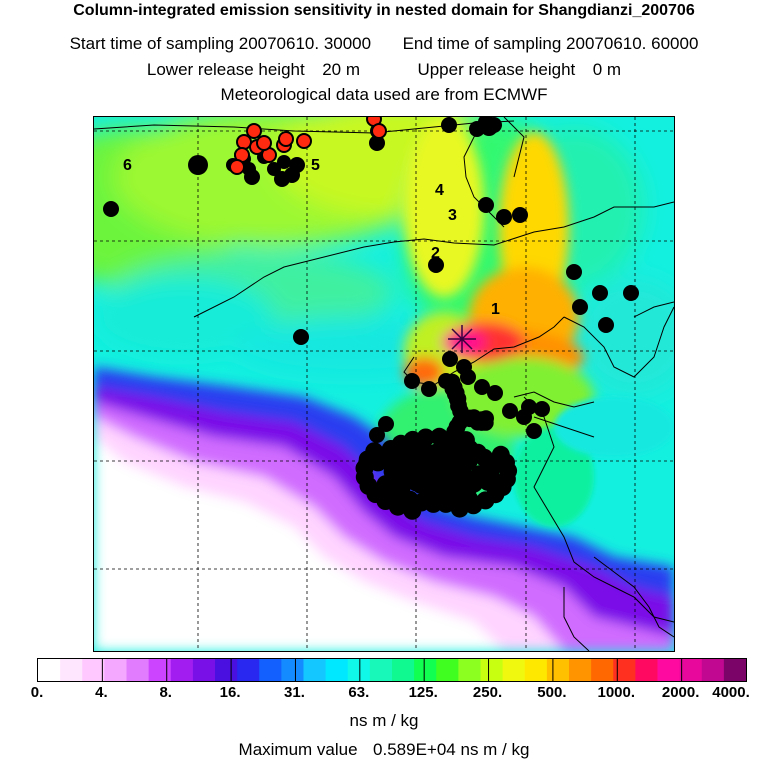 The height and width of the screenshot is (768, 768). I want to click on cluster-label-2: 2, so click(435, 253).